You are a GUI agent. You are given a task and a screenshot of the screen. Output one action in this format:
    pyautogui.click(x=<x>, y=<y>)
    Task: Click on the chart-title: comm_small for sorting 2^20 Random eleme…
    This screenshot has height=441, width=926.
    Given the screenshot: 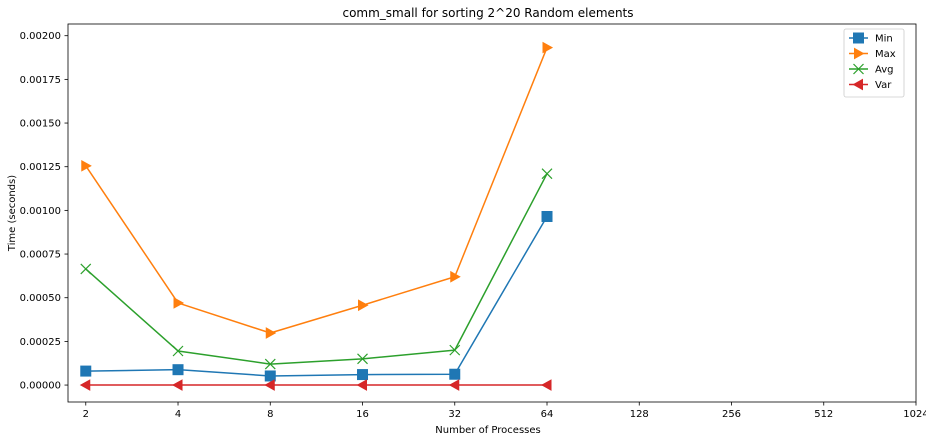 What is the action you would take?
    pyautogui.click(x=487, y=13)
    